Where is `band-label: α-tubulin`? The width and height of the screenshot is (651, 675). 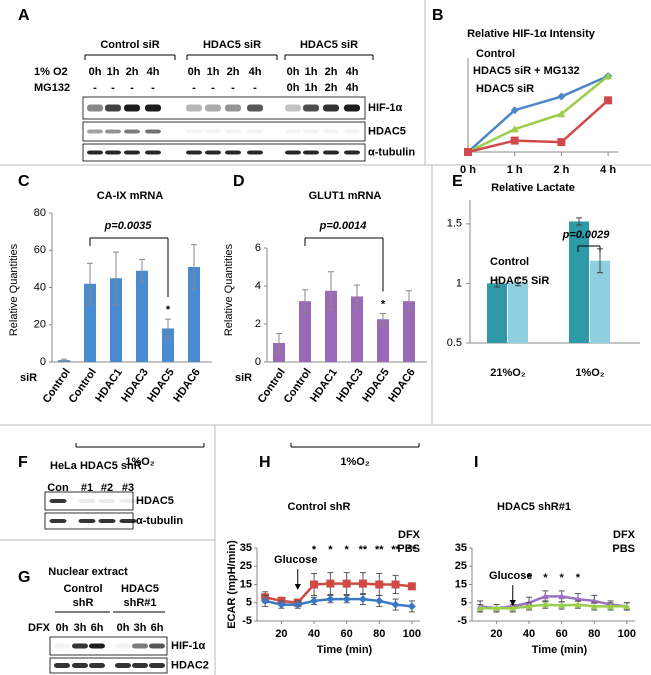
band-label: α-tubulin is located at coordinates (159, 521).